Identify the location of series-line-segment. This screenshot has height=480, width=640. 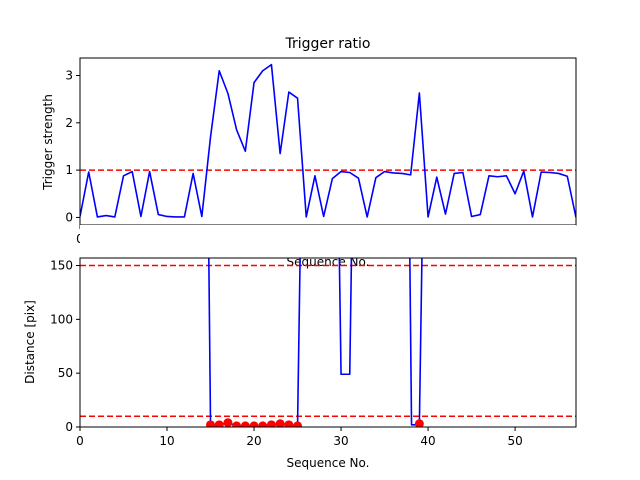
(345, 317).